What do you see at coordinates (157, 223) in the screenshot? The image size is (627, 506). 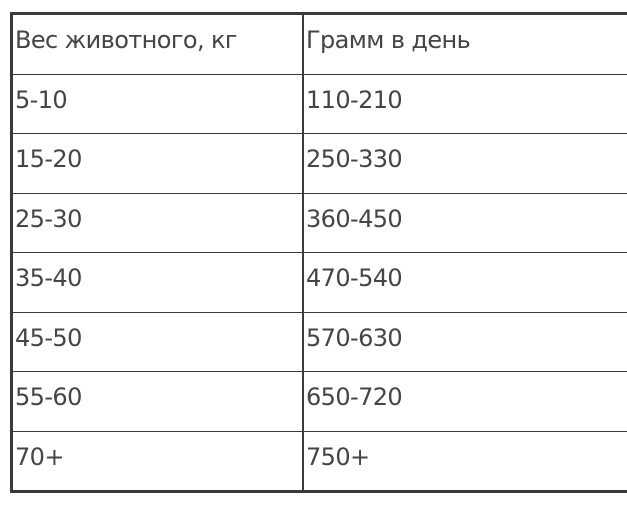 I see `weight-cell: 25-30` at bounding box center [157, 223].